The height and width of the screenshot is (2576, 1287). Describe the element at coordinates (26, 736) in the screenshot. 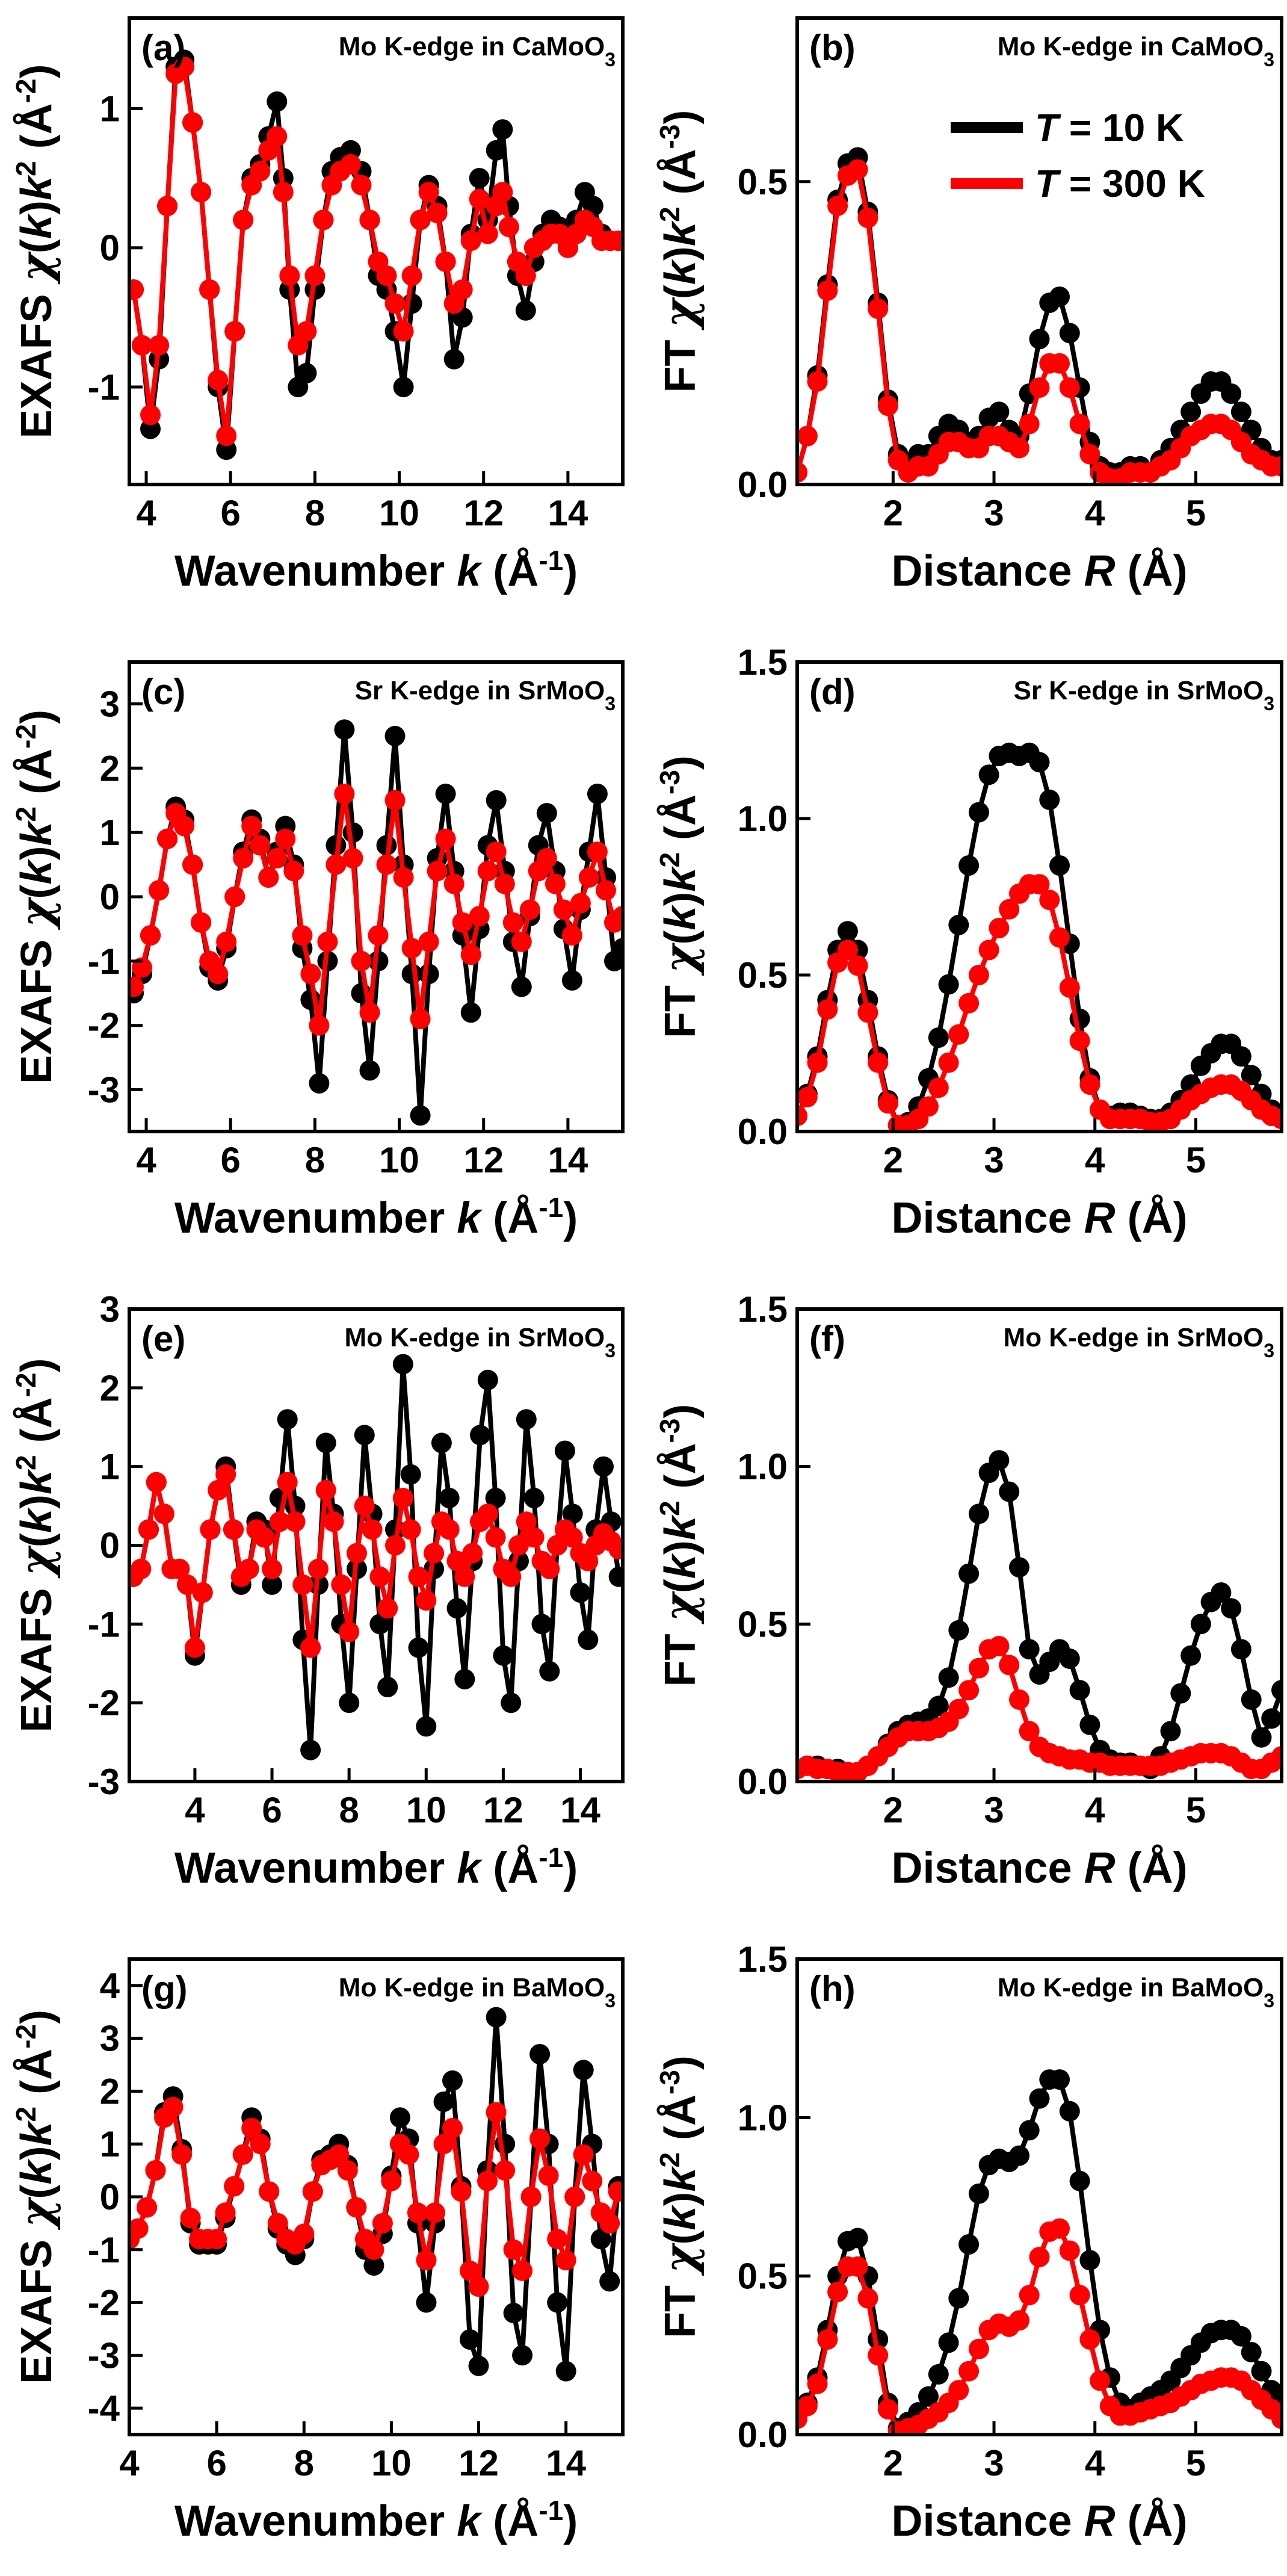

I see `panel-c-ylabel-unitsup: -2` at that location.